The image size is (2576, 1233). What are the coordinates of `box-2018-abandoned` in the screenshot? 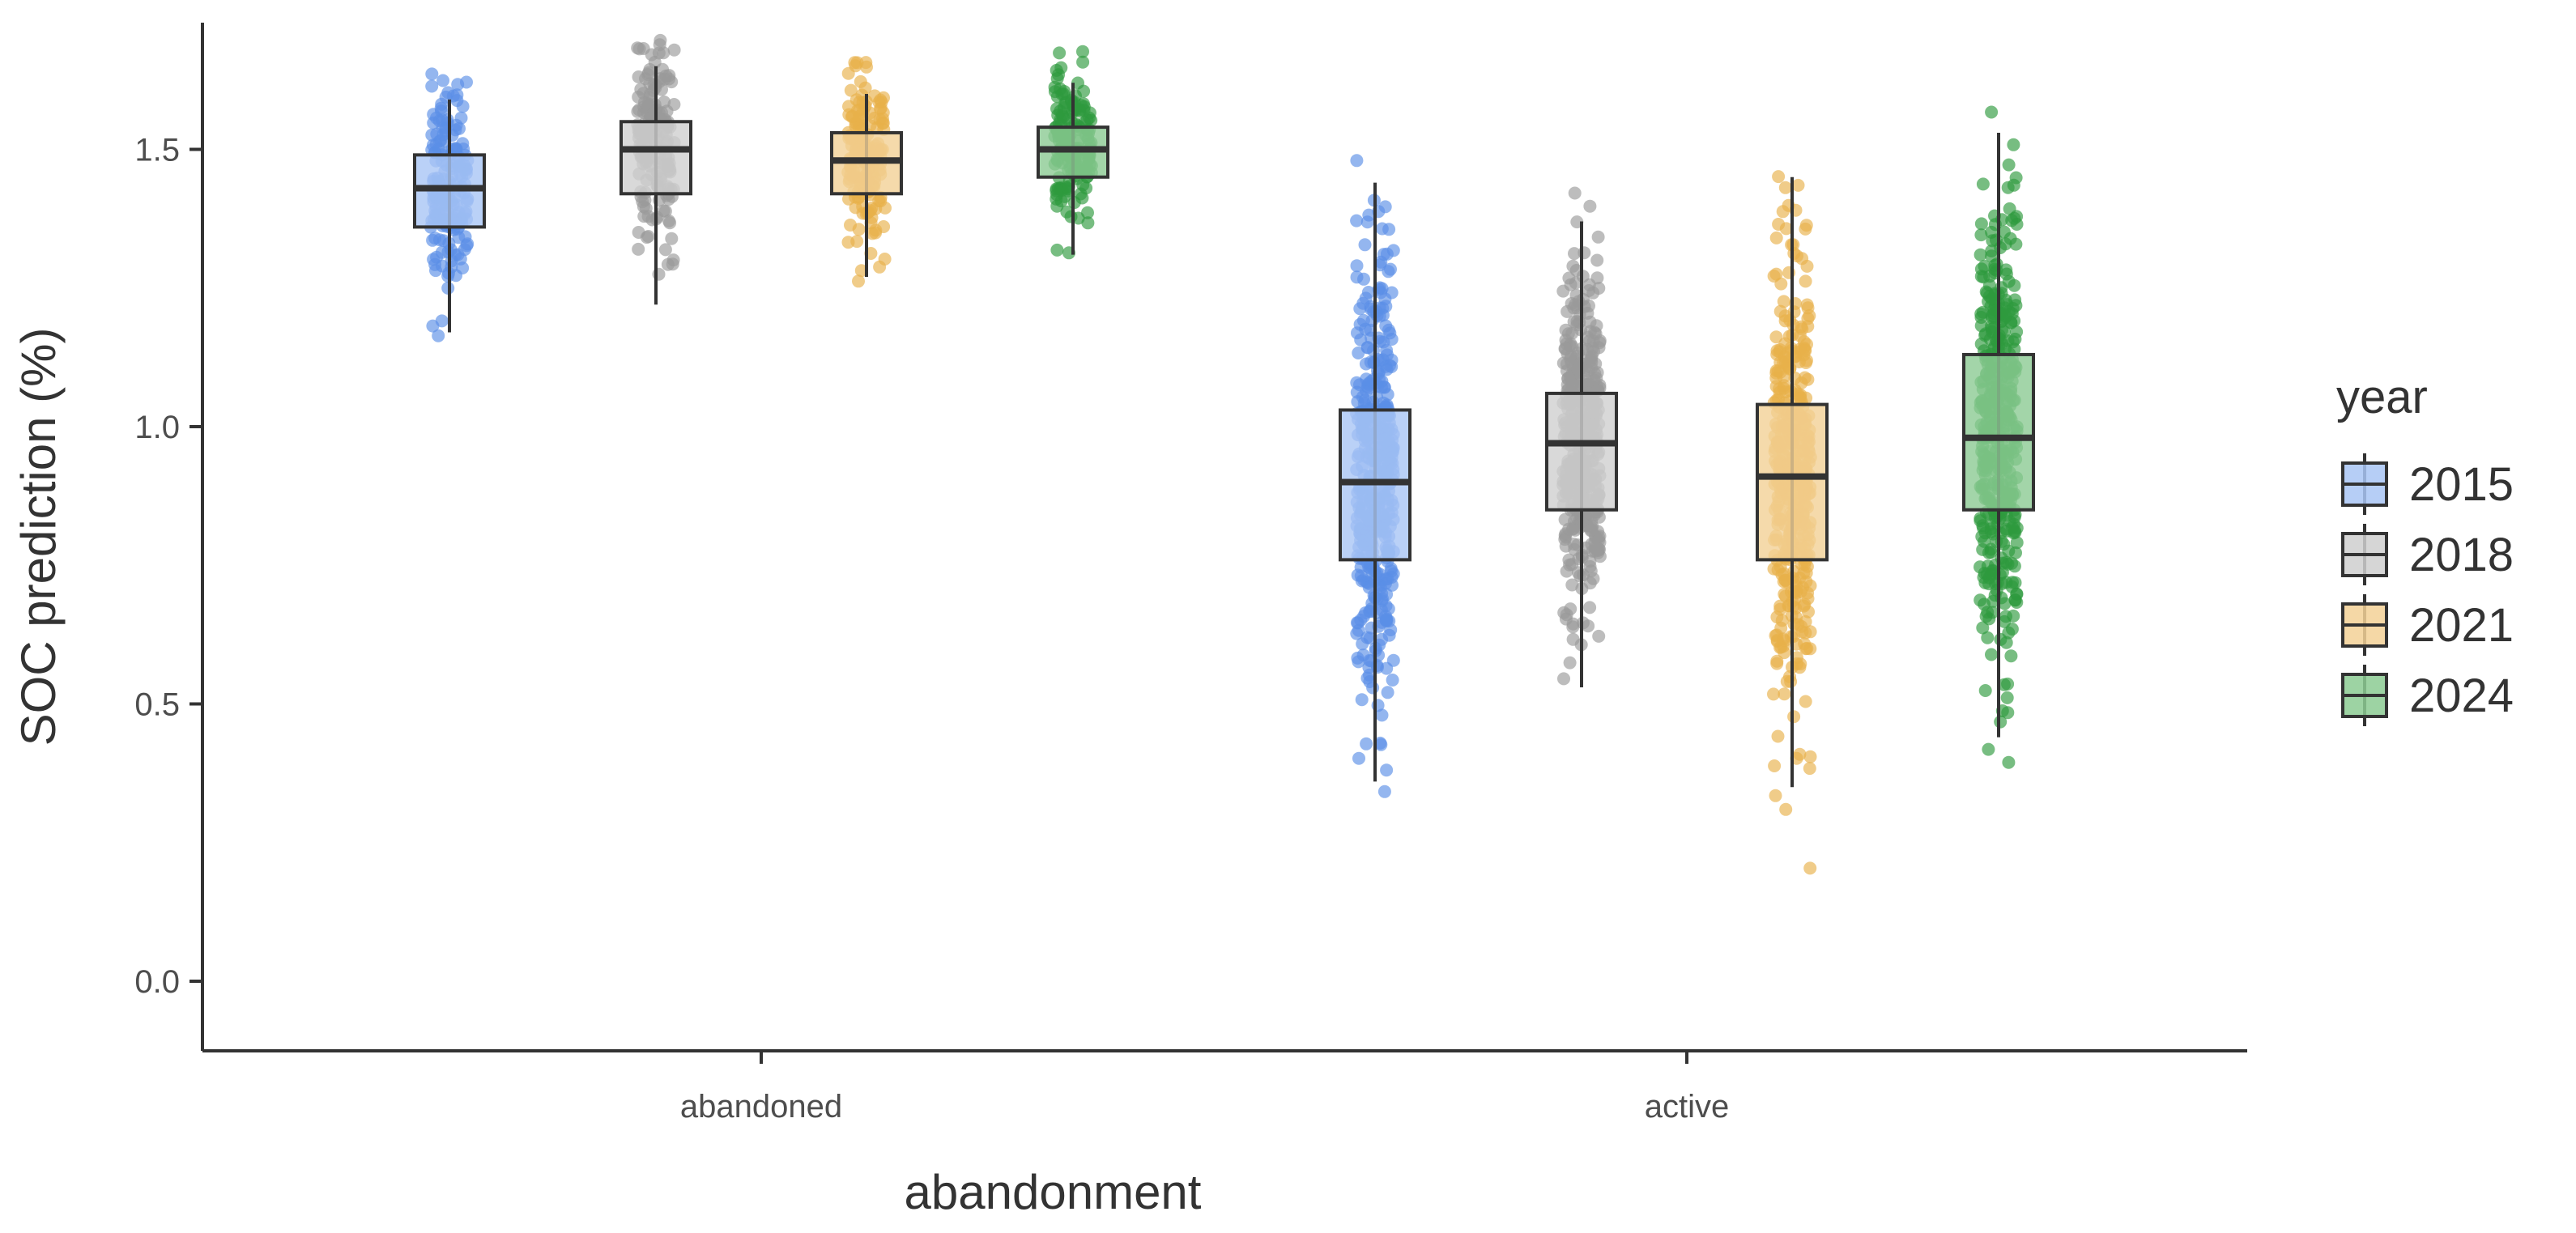 It's located at (656, 158).